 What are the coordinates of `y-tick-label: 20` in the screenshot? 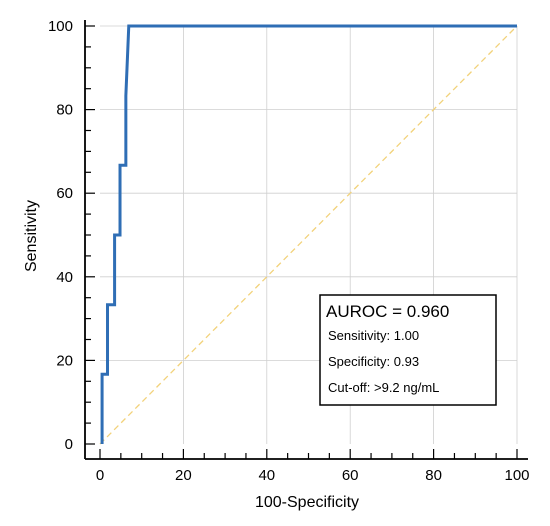 It's located at (64, 360).